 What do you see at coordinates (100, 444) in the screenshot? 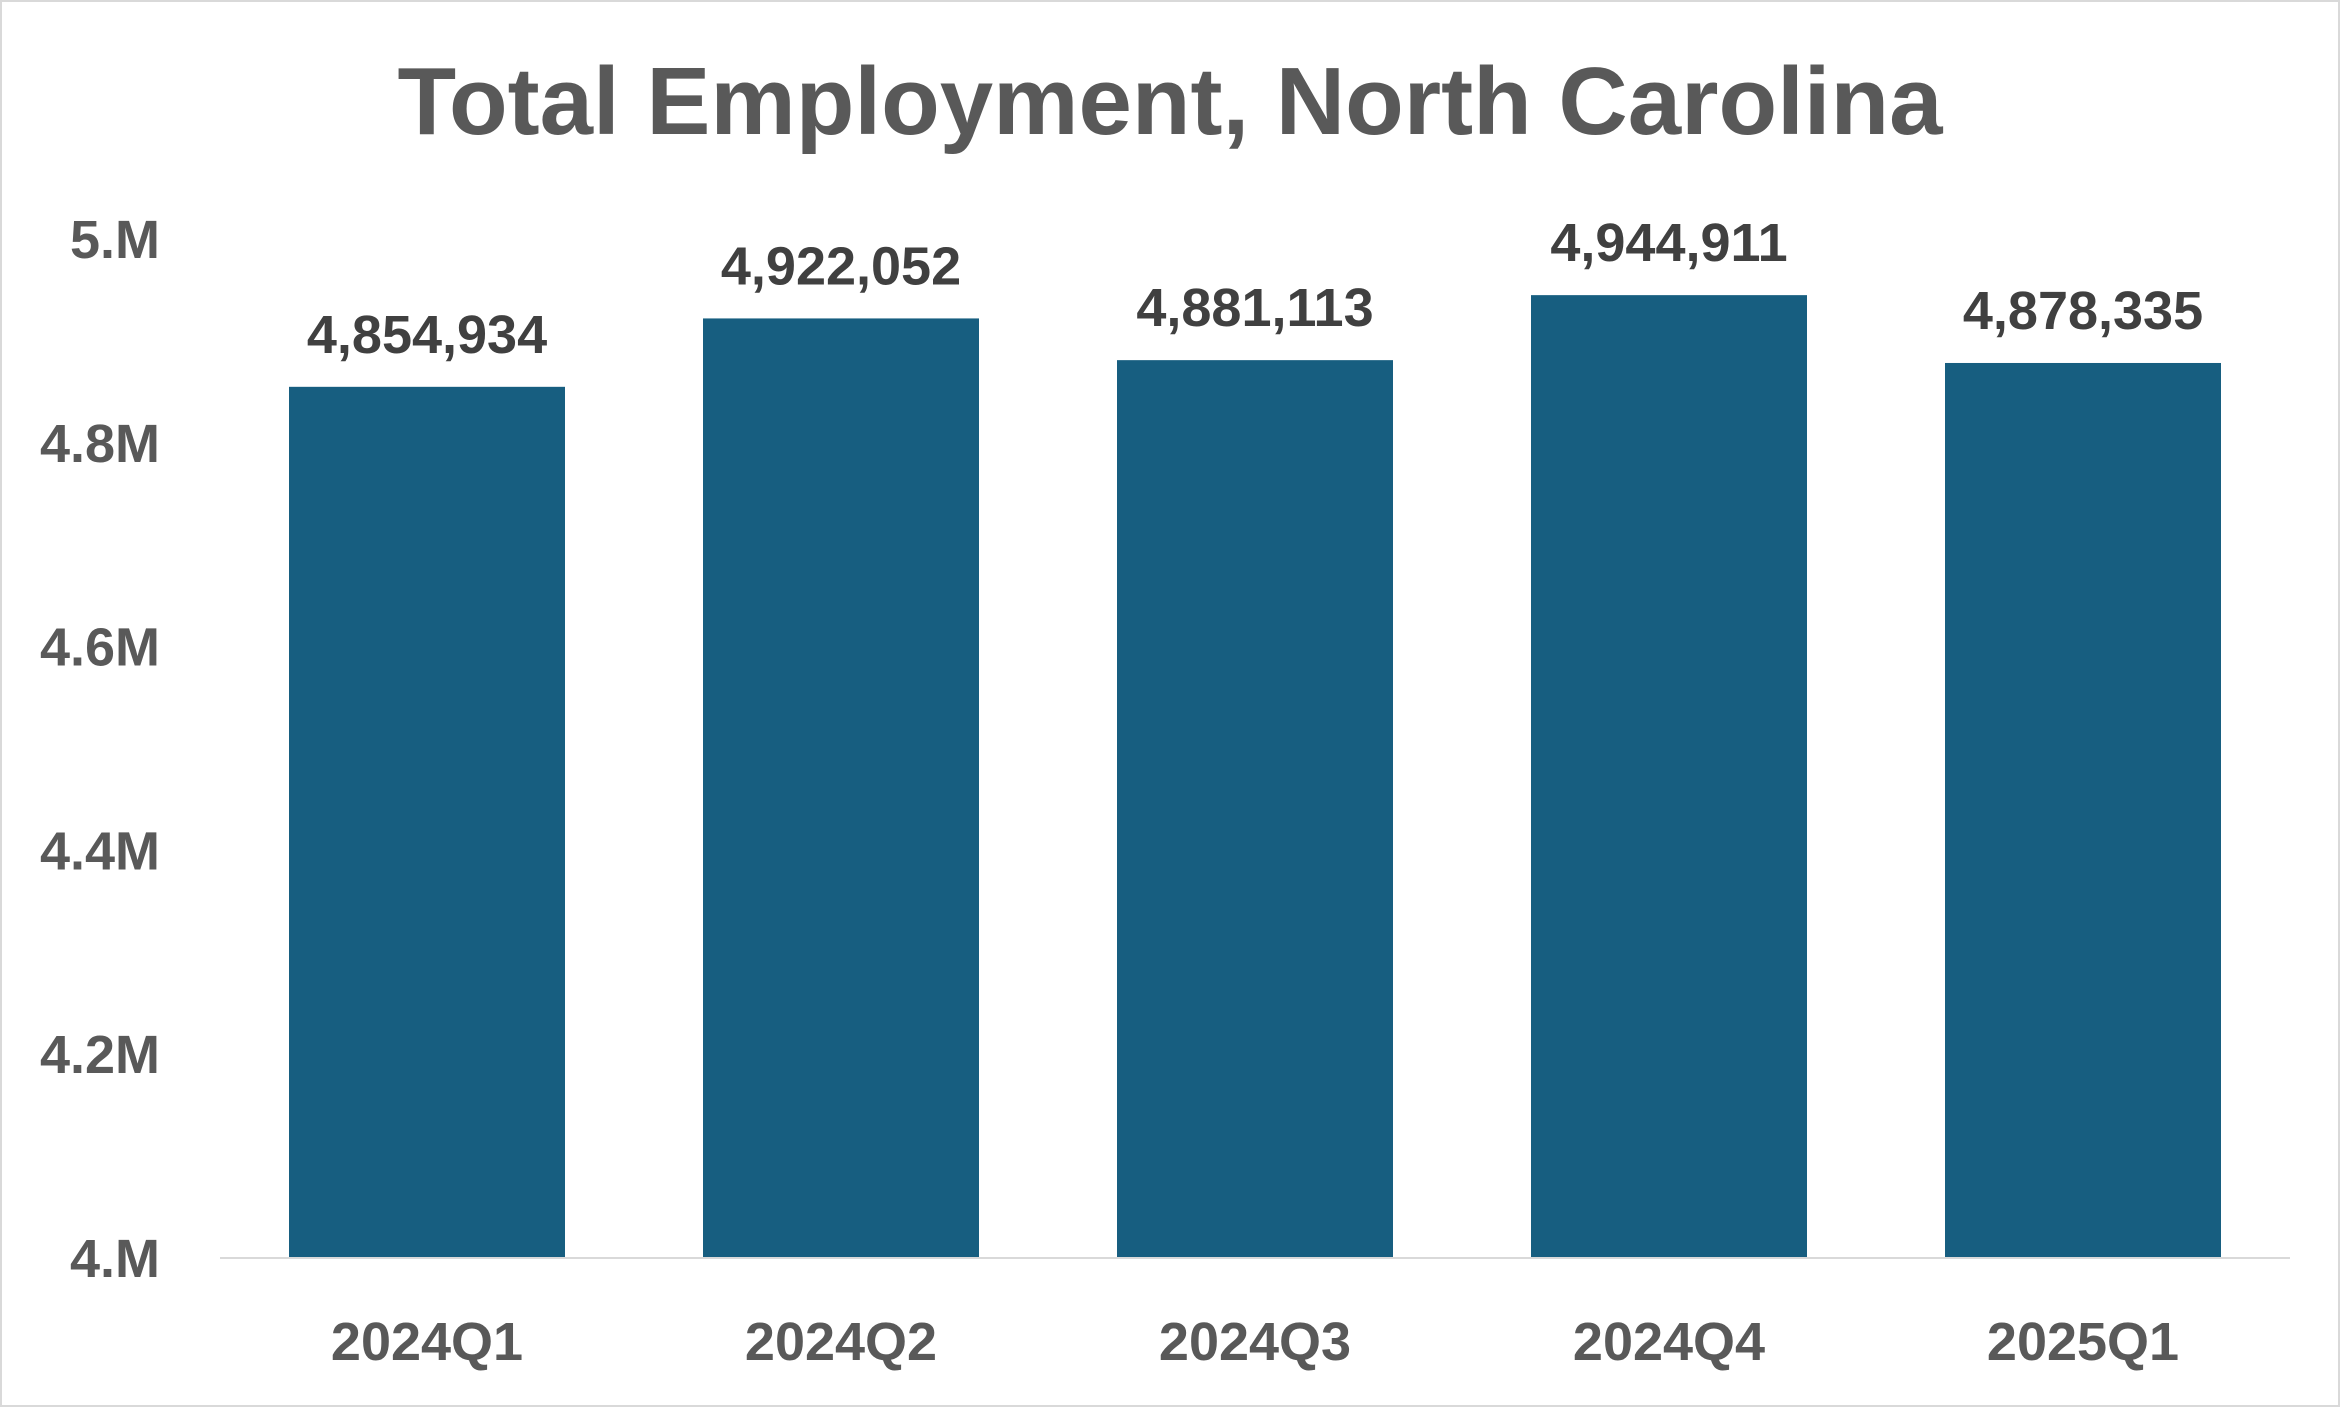
I see `y-tick-label: 4.8M` at bounding box center [100, 444].